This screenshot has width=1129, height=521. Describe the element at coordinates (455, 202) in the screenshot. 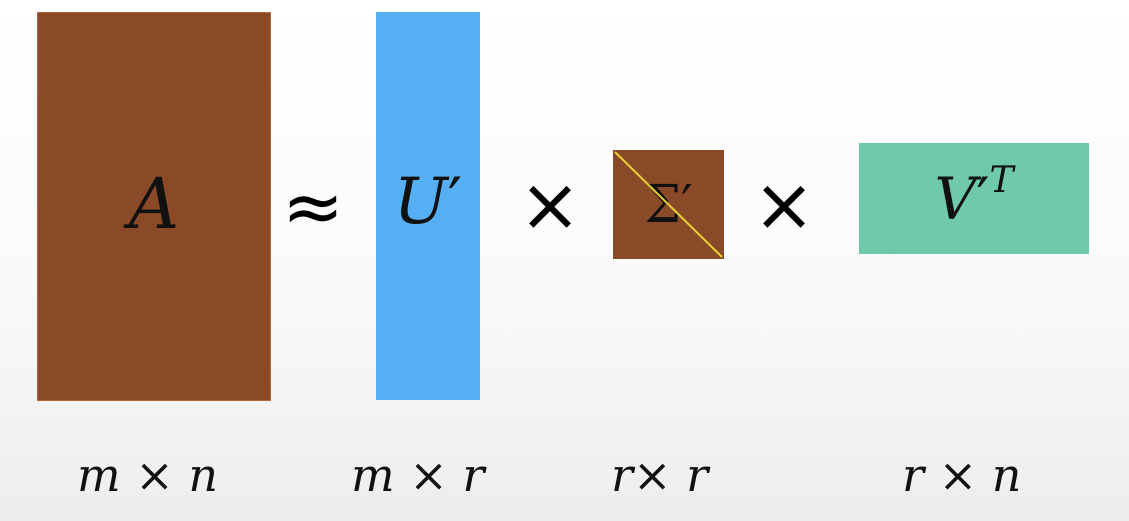

I see `matrix-u-prime: ′` at that location.